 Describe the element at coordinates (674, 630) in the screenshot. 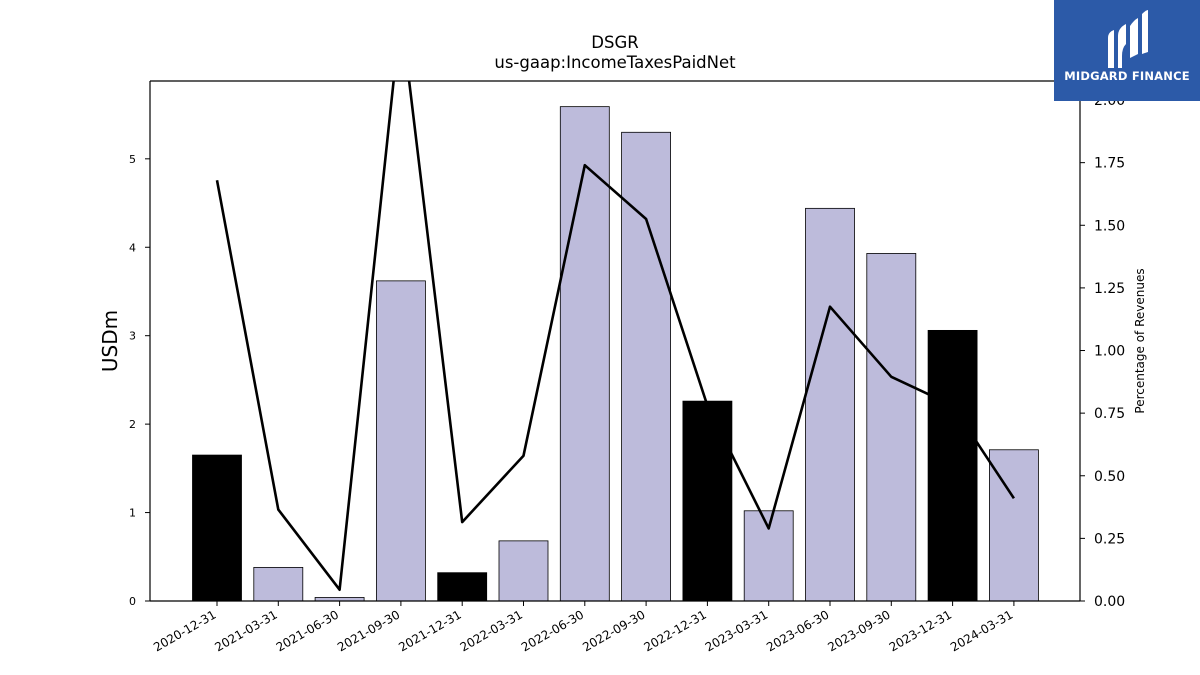

I see `x-tick-label: 2022-12-31` at that location.